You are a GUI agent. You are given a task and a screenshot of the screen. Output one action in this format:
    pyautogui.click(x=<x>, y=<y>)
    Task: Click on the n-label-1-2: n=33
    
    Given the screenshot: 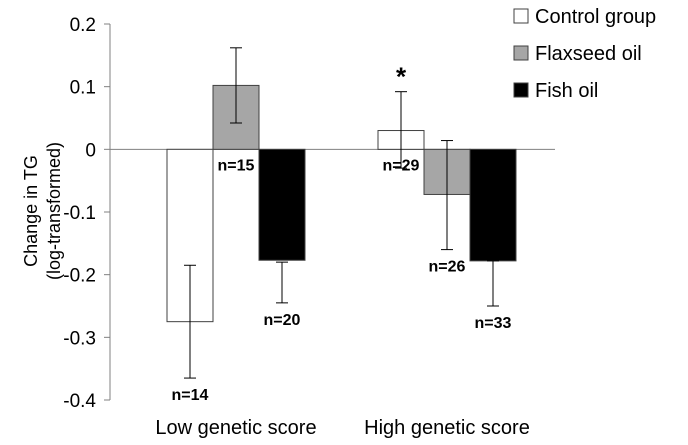 What is the action you would take?
    pyautogui.click(x=493, y=323)
    